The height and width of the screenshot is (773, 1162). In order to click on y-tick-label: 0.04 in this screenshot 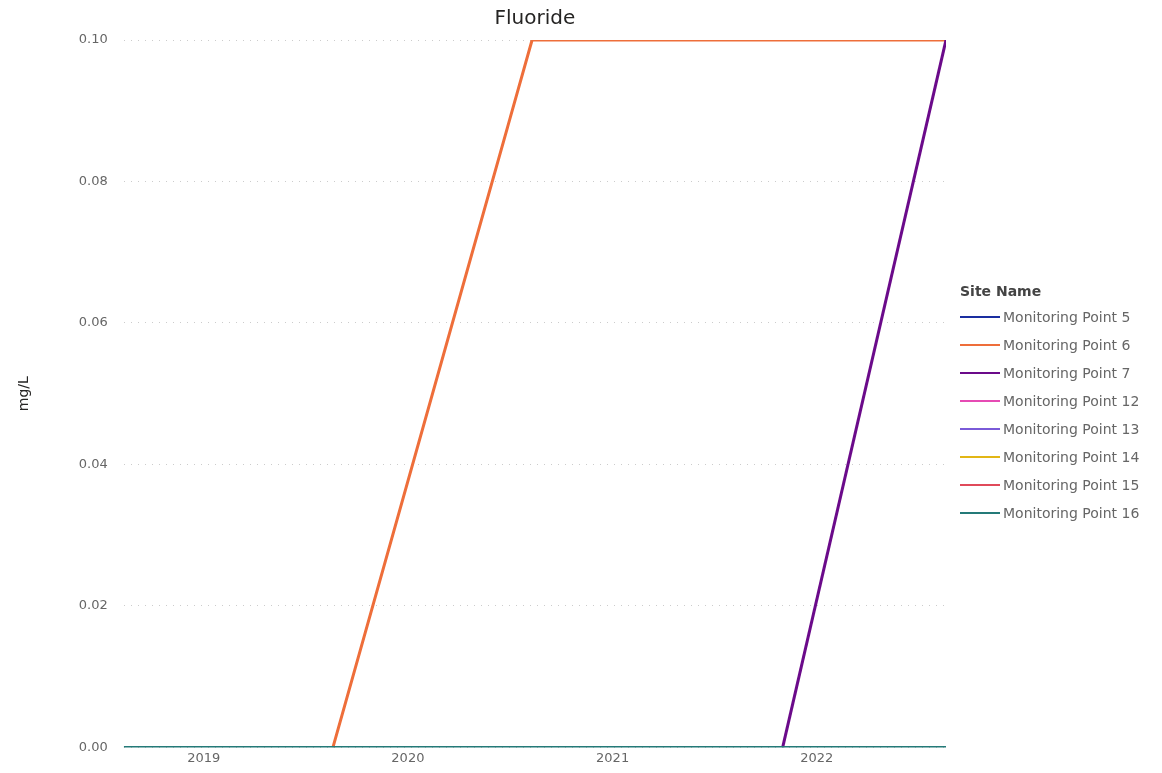, I will do `click(93, 463)`.